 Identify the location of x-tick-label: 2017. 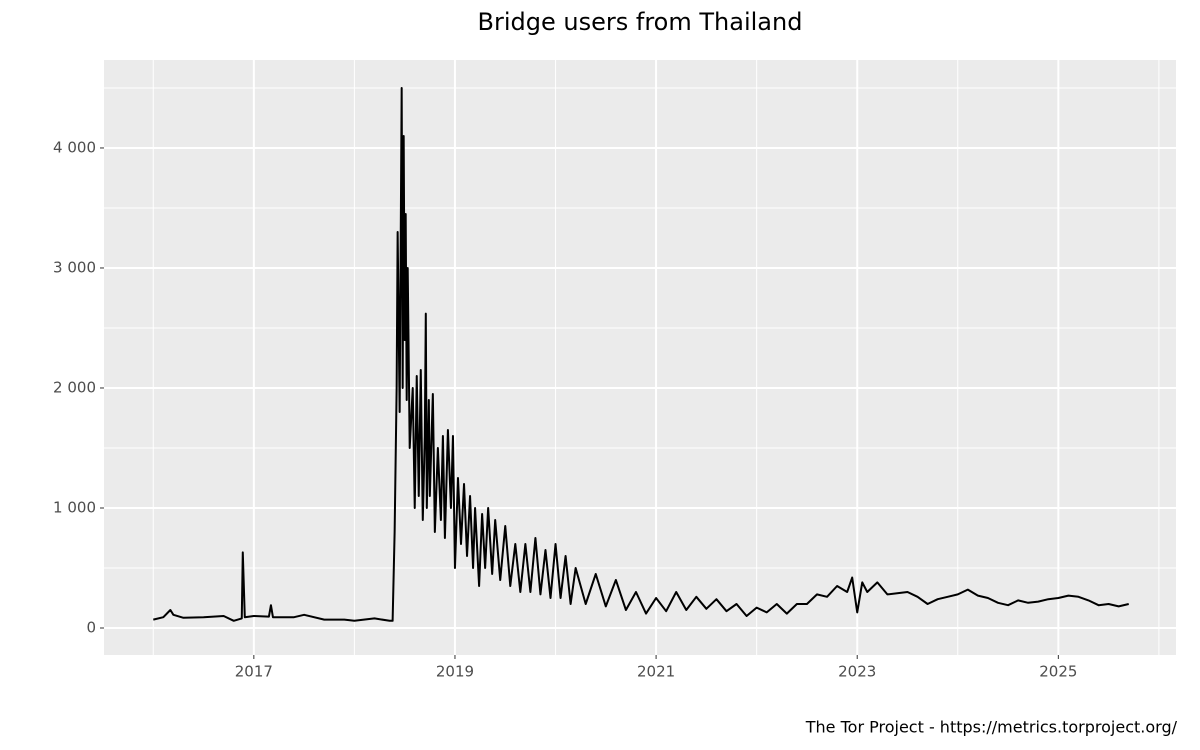
(254, 672).